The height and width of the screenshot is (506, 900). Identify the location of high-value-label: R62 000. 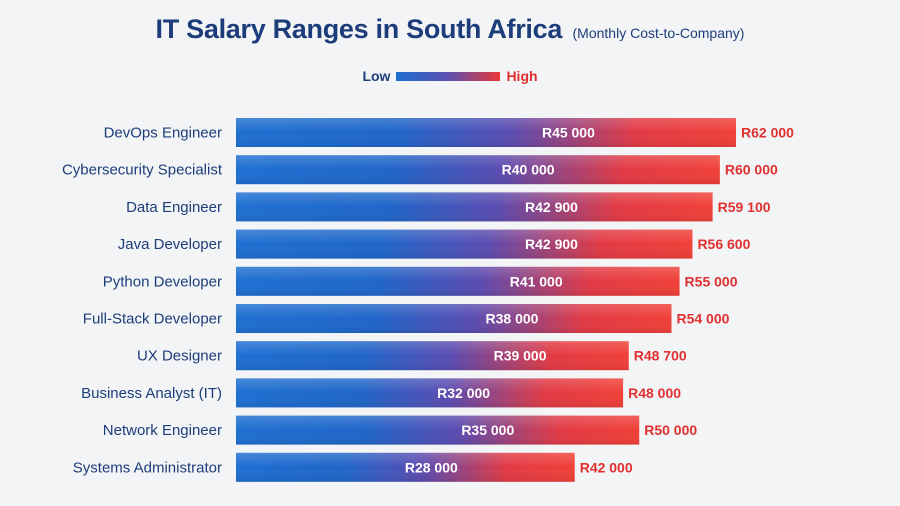
(767, 133).